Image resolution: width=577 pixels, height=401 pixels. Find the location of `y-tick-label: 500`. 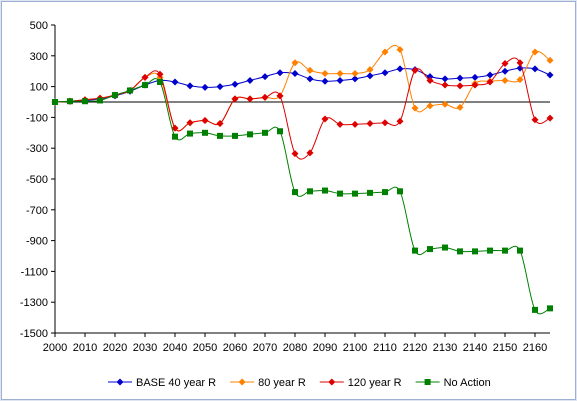

y-tick-label: 500 is located at coordinates (39, 26).